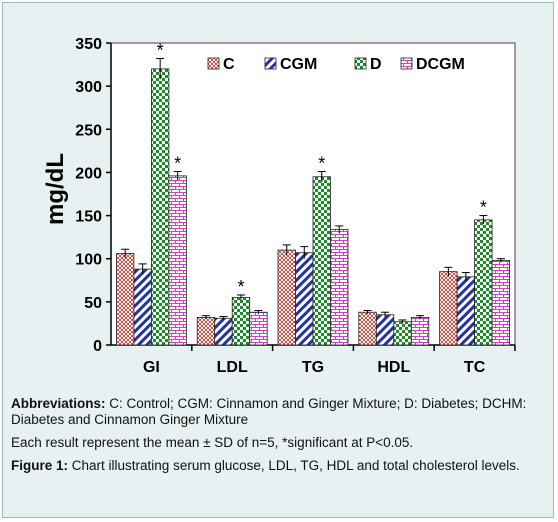  I want to click on y-tick-label: 350, so click(88, 44).